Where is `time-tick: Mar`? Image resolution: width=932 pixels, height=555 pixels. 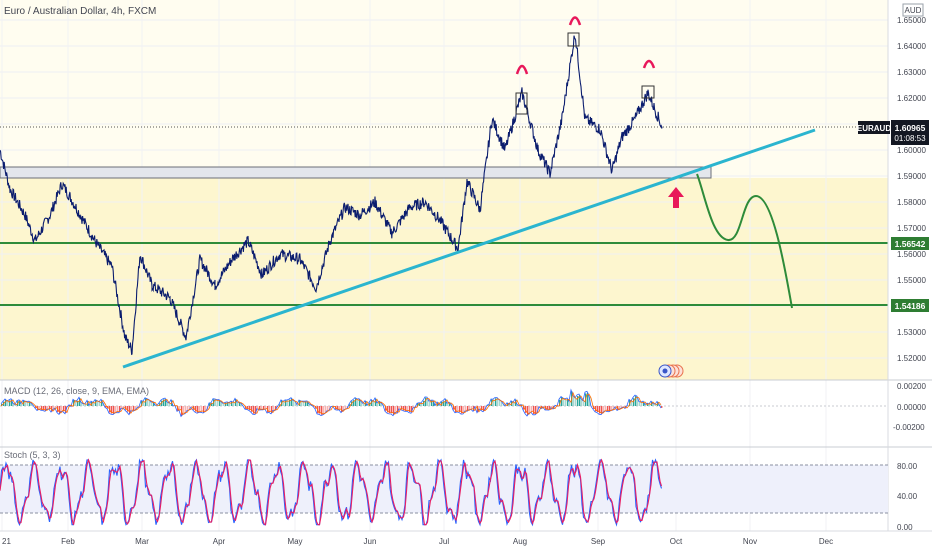 time-tick: Mar is located at coordinates (142, 541).